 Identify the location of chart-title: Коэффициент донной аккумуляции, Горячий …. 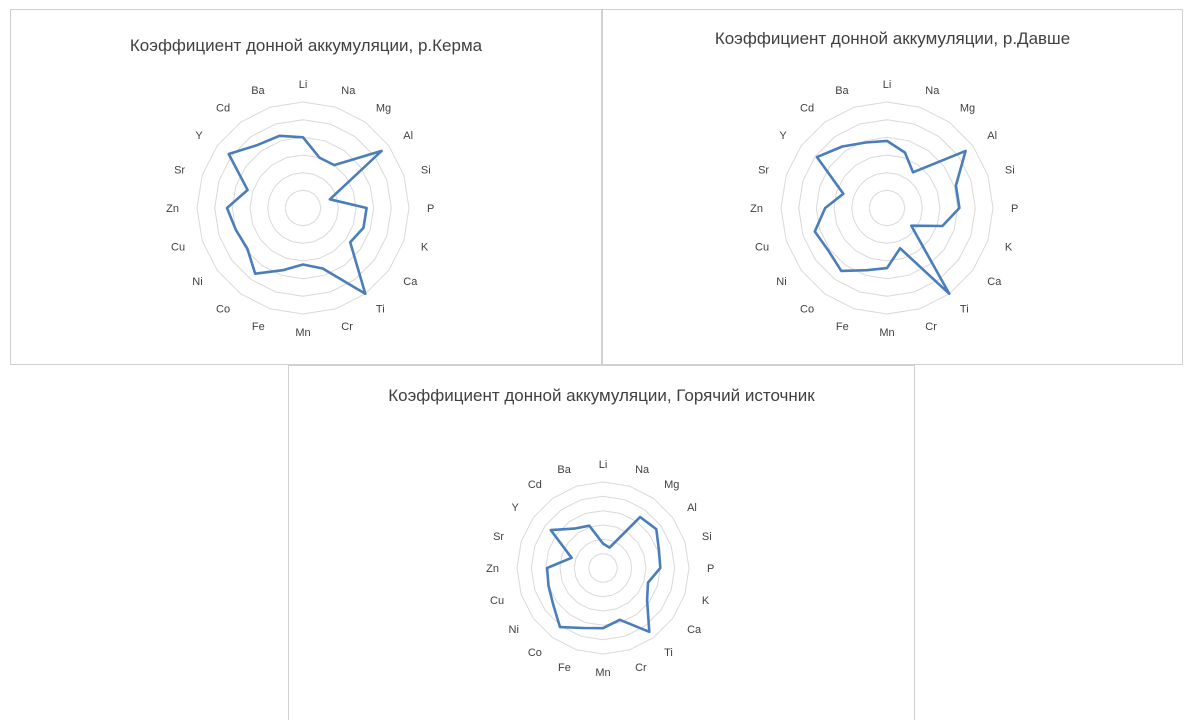
(601, 395).